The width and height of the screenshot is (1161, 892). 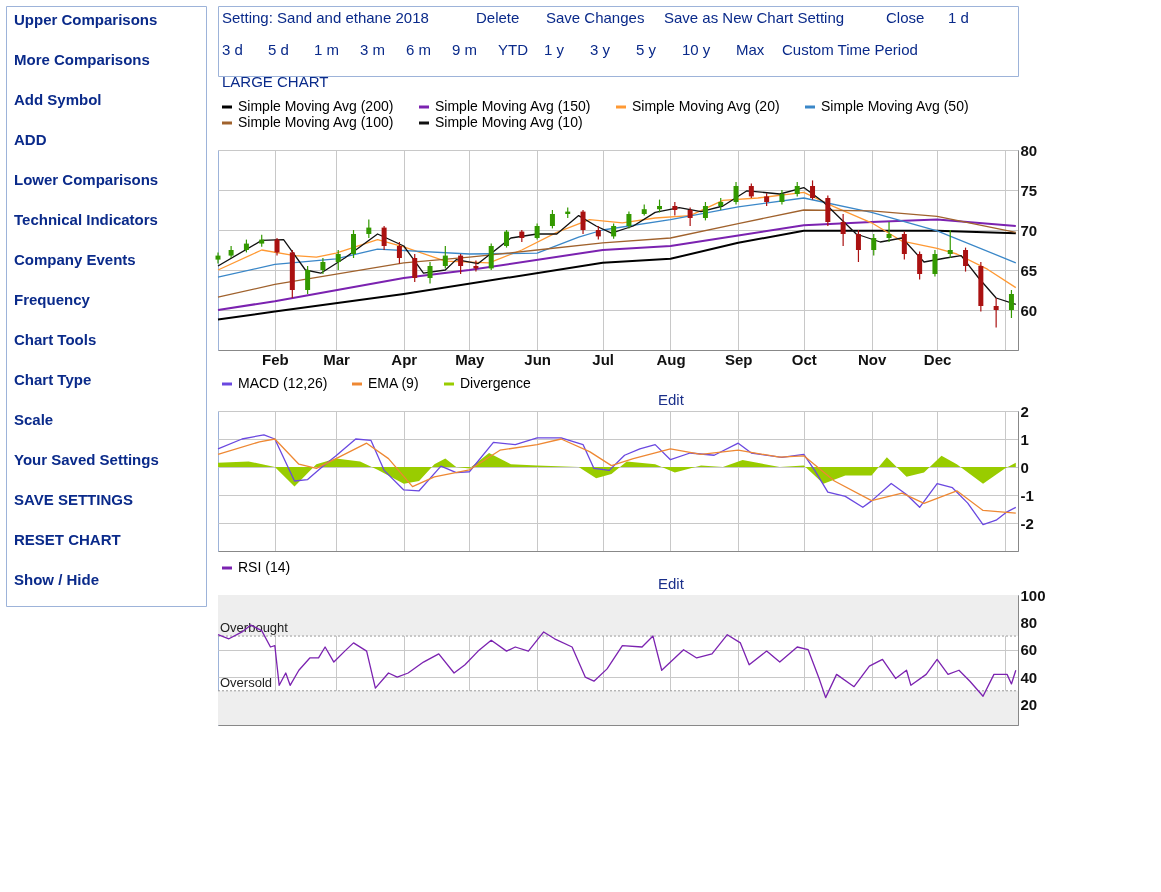 I want to click on x-tick-label: Oct, so click(x=804, y=359).